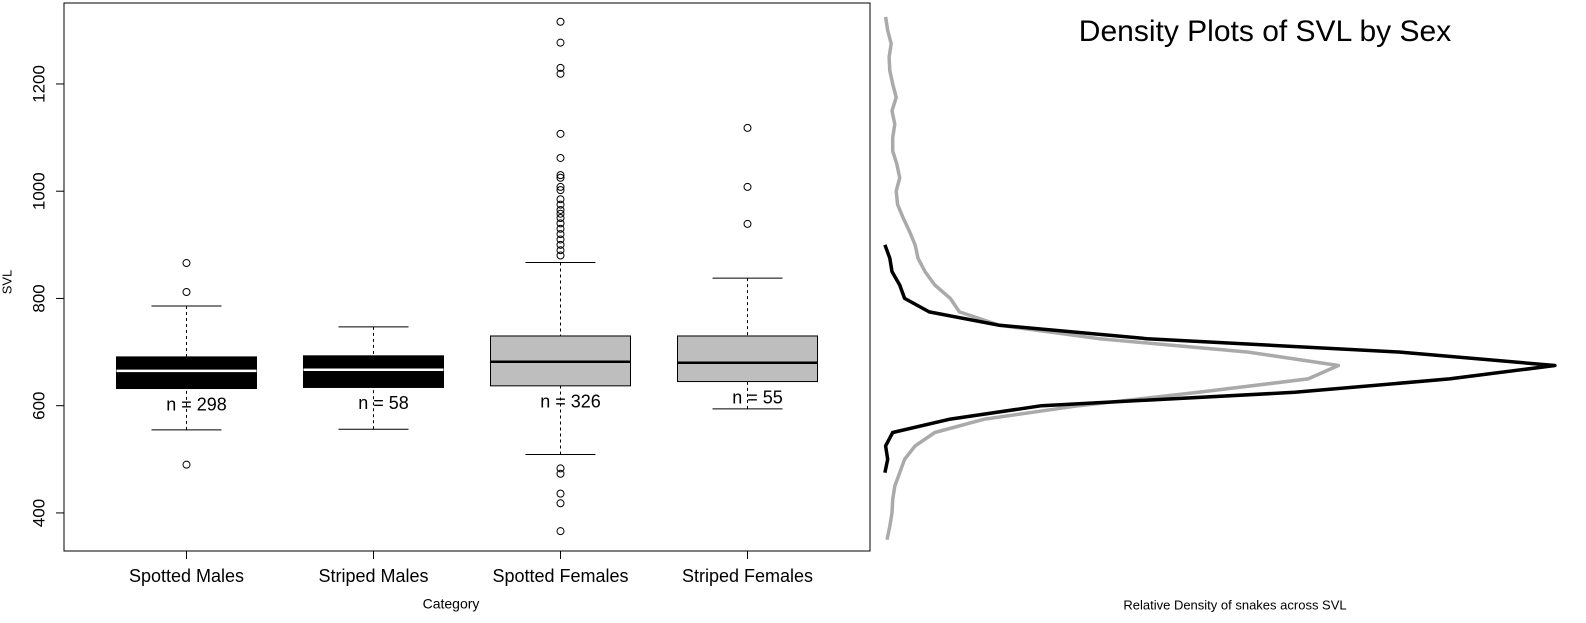 Image resolution: width=1586 pixels, height=623 pixels. I want to click on y-tick-label: 1000, so click(38, 191).